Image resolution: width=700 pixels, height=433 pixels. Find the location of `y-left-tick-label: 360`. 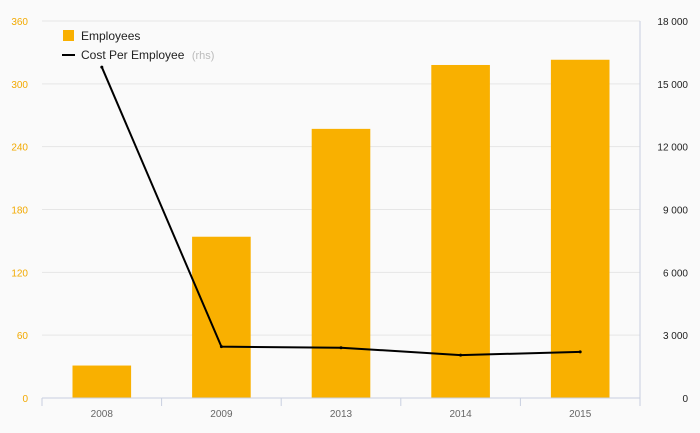

y-left-tick-label: 360 is located at coordinates (19, 22).